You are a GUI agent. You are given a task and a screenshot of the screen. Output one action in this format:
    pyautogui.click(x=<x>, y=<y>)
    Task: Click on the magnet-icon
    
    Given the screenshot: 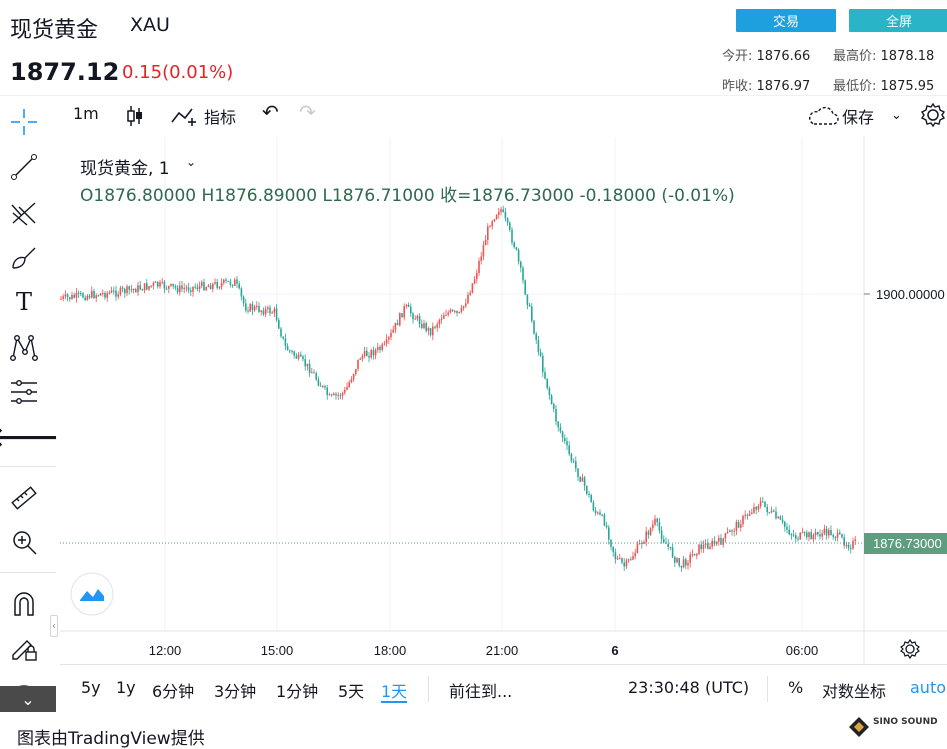 What is the action you would take?
    pyautogui.click(x=24, y=604)
    